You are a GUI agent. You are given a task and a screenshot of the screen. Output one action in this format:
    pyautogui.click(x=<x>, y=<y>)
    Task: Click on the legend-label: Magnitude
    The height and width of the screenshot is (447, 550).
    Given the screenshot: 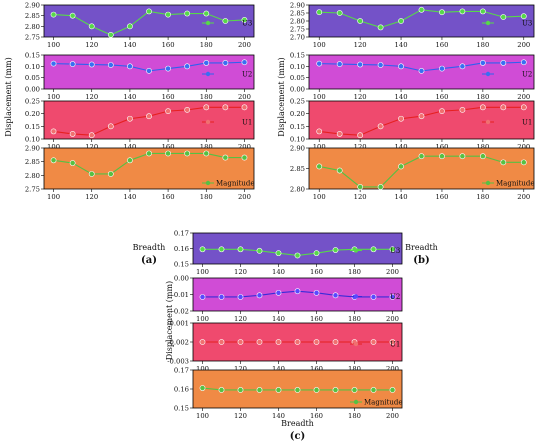 What is the action you would take?
    pyautogui.click(x=515, y=184)
    